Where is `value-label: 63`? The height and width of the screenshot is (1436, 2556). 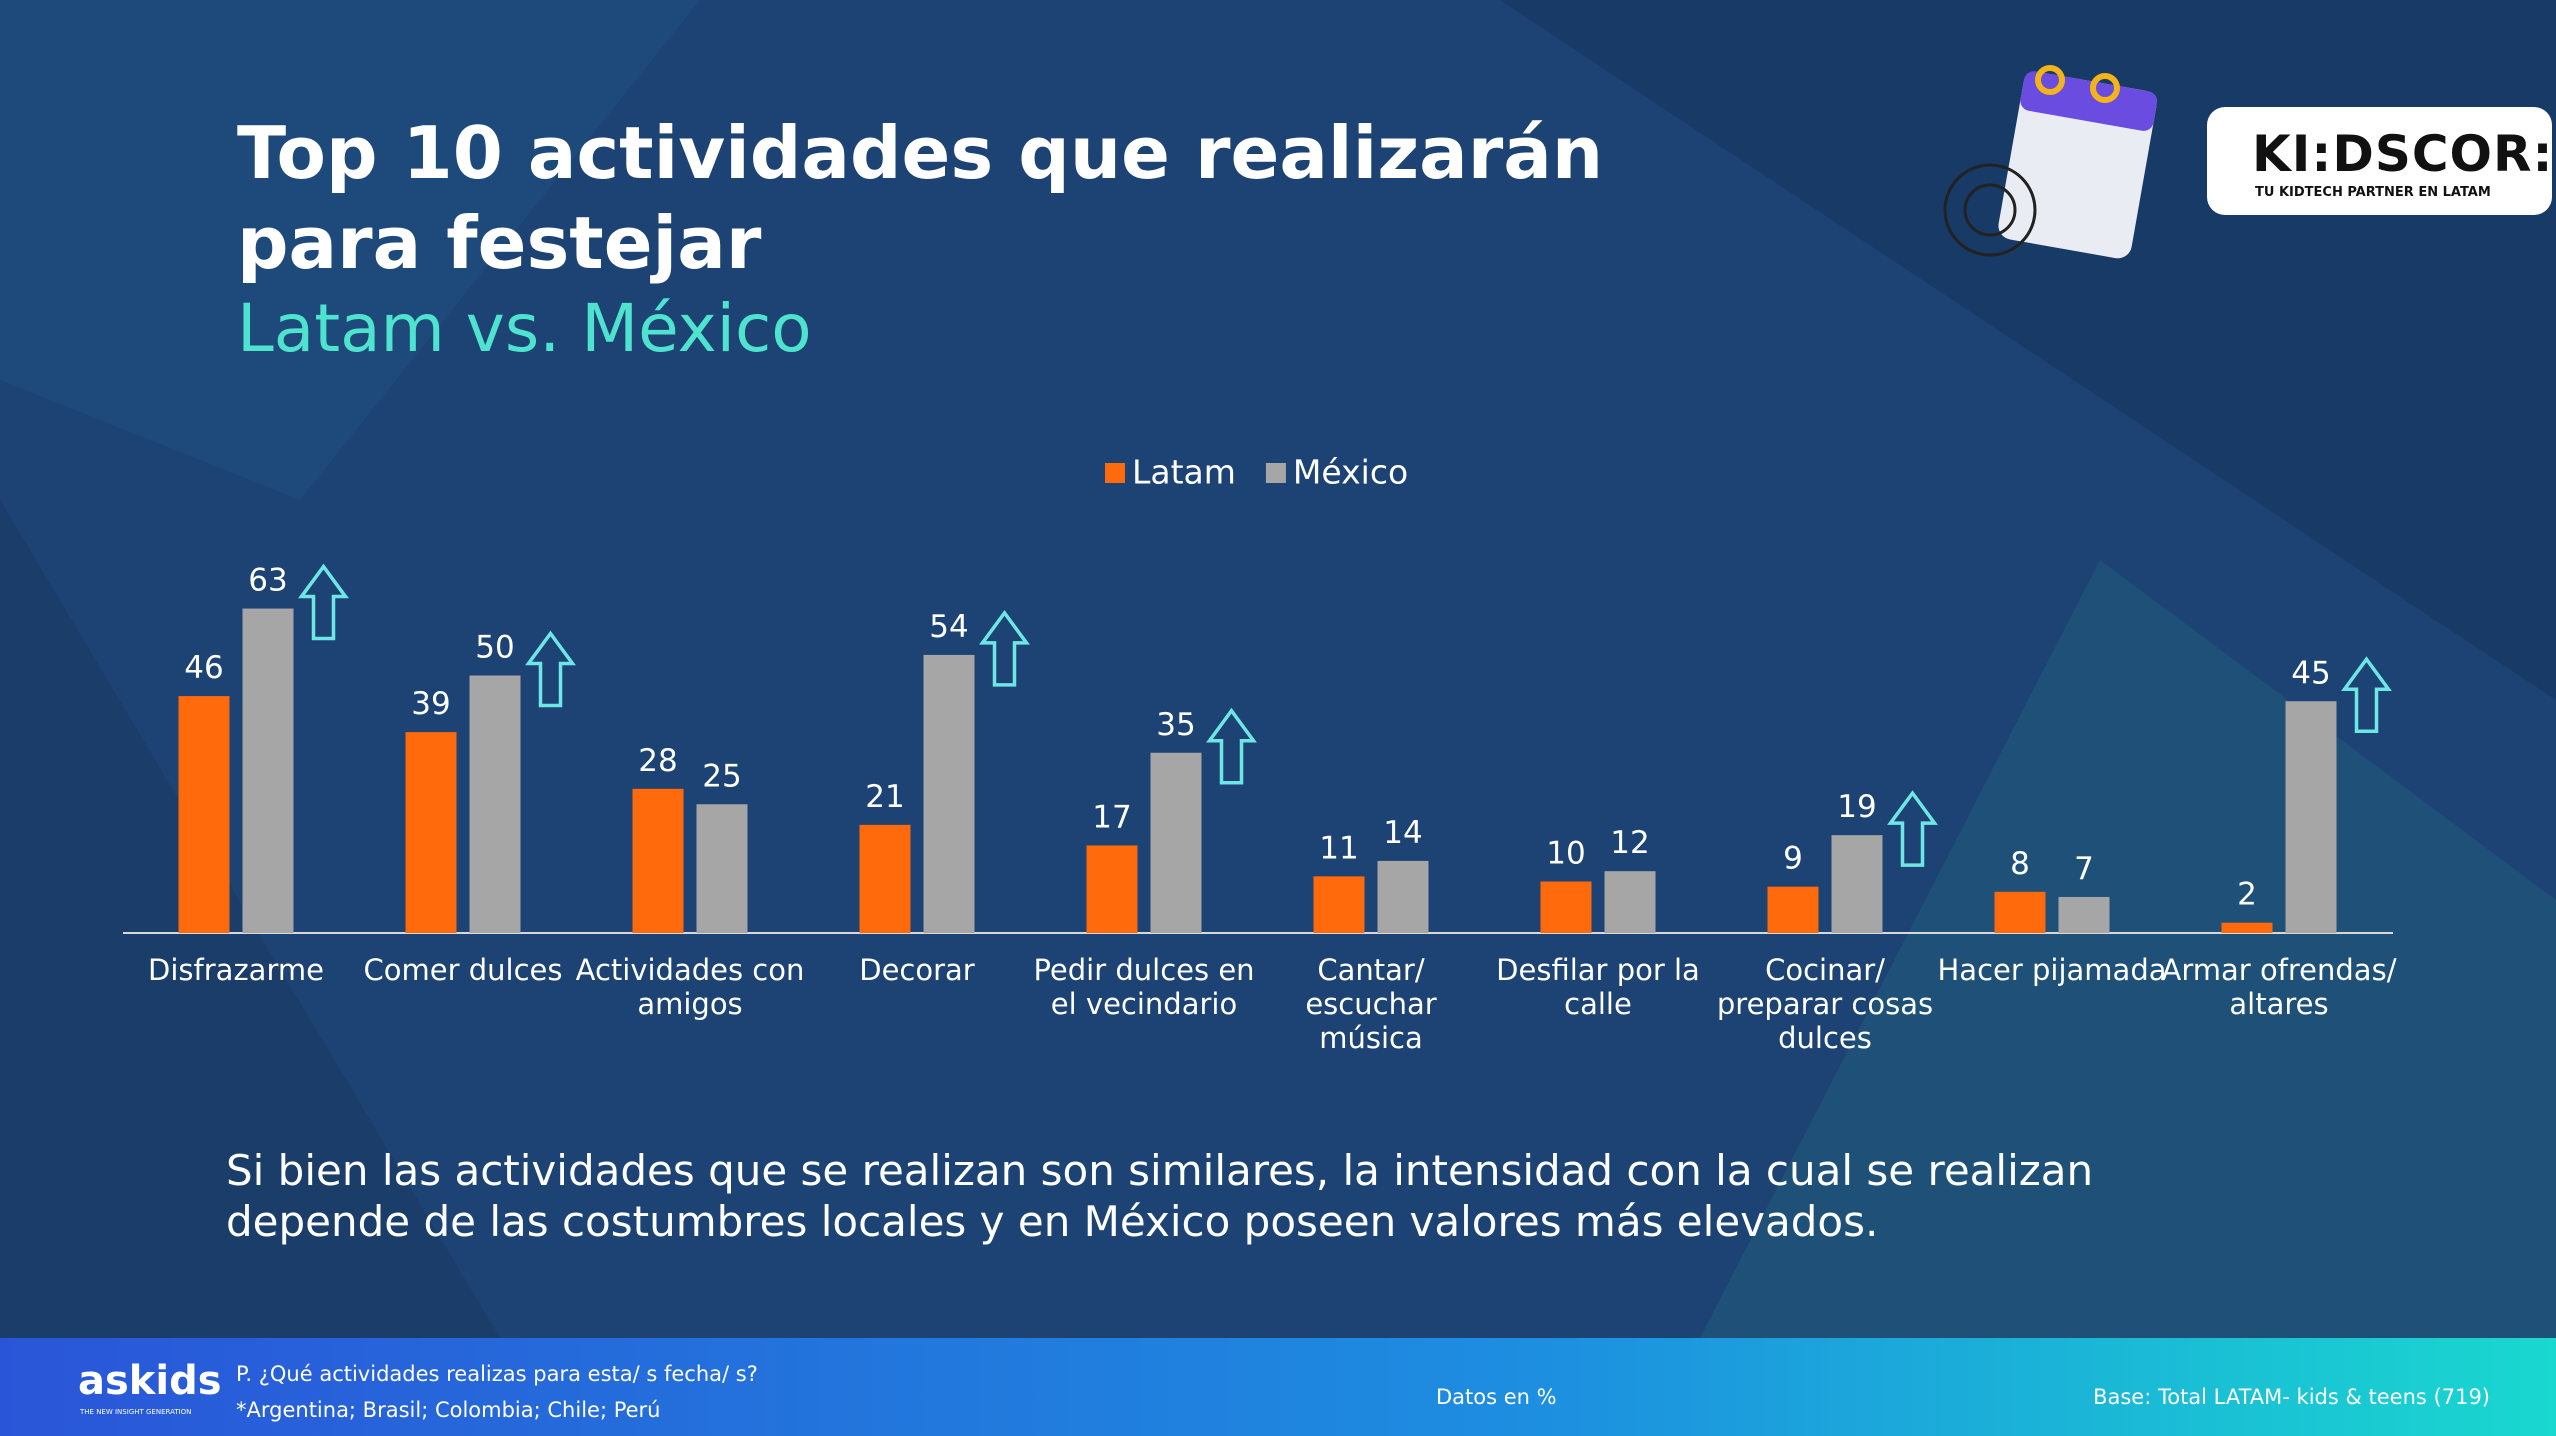
value-label: 63 is located at coordinates (267, 581).